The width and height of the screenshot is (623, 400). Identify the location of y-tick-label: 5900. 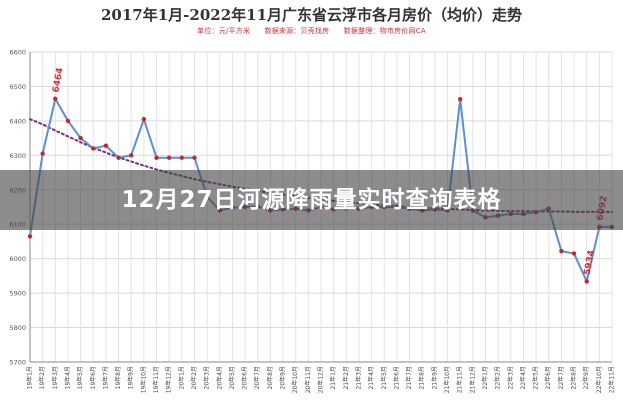
(17, 294).